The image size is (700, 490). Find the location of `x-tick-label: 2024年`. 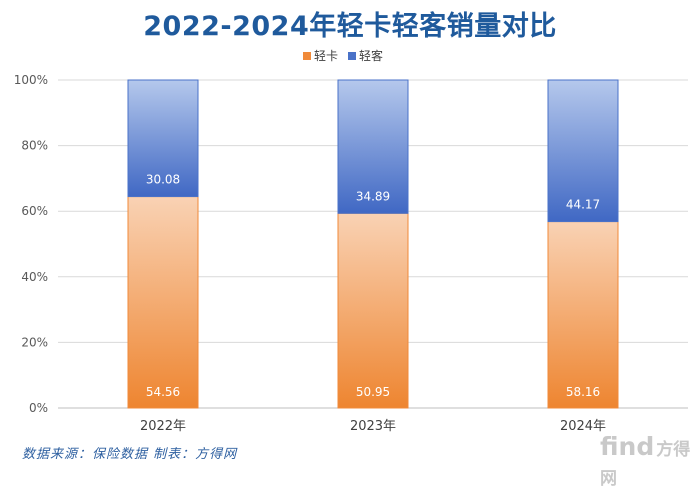

x-tick-label: 2024年 is located at coordinates (583, 426).